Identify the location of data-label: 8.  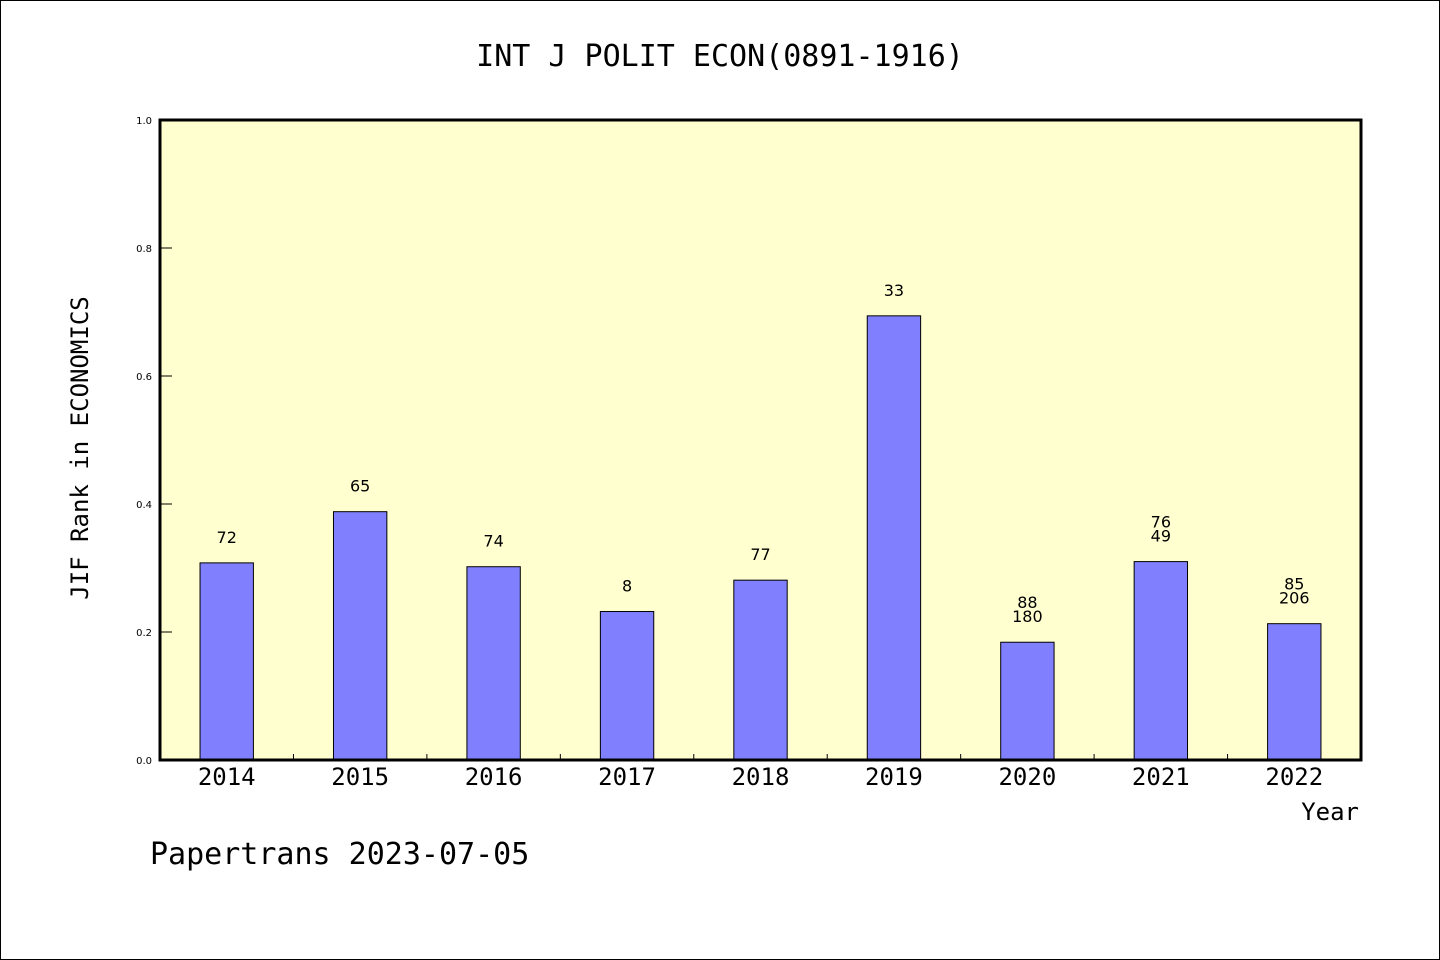
(627, 586).